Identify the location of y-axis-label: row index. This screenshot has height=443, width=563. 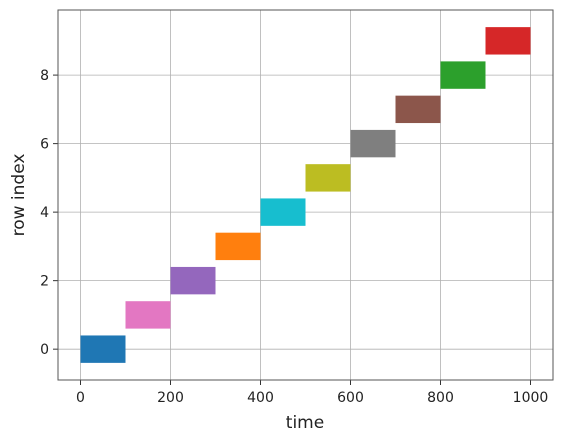
(19, 195).